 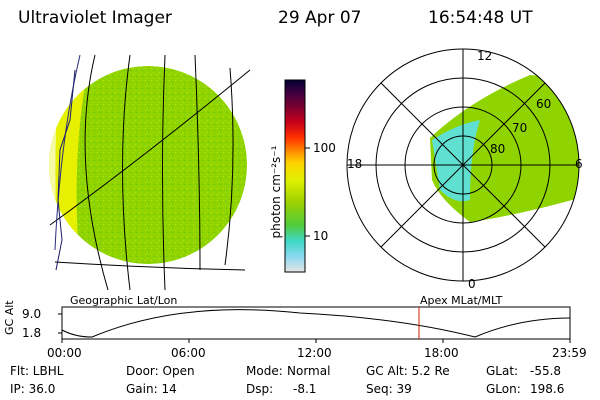 I want to click on status-dsp-value: -8.1, so click(x=305, y=389).